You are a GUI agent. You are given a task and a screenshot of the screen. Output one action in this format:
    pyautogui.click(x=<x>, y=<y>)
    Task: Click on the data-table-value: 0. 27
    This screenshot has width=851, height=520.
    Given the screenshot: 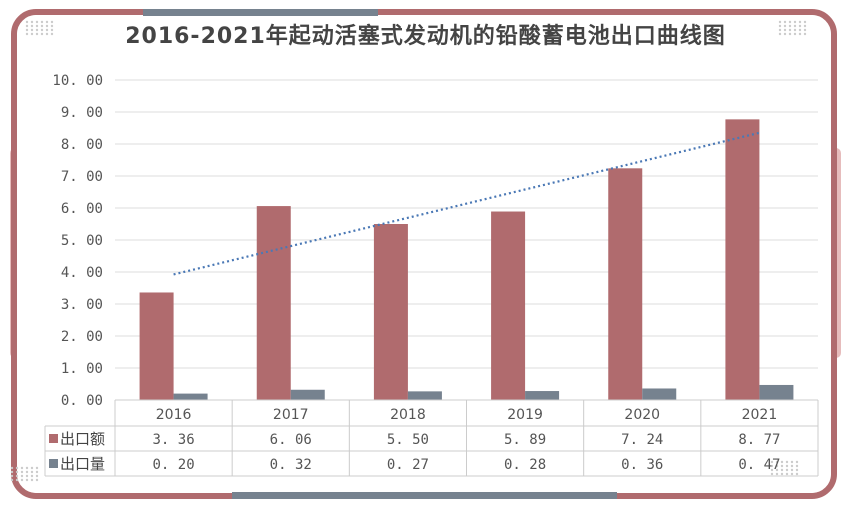 What is the action you would take?
    pyautogui.click(x=408, y=465)
    